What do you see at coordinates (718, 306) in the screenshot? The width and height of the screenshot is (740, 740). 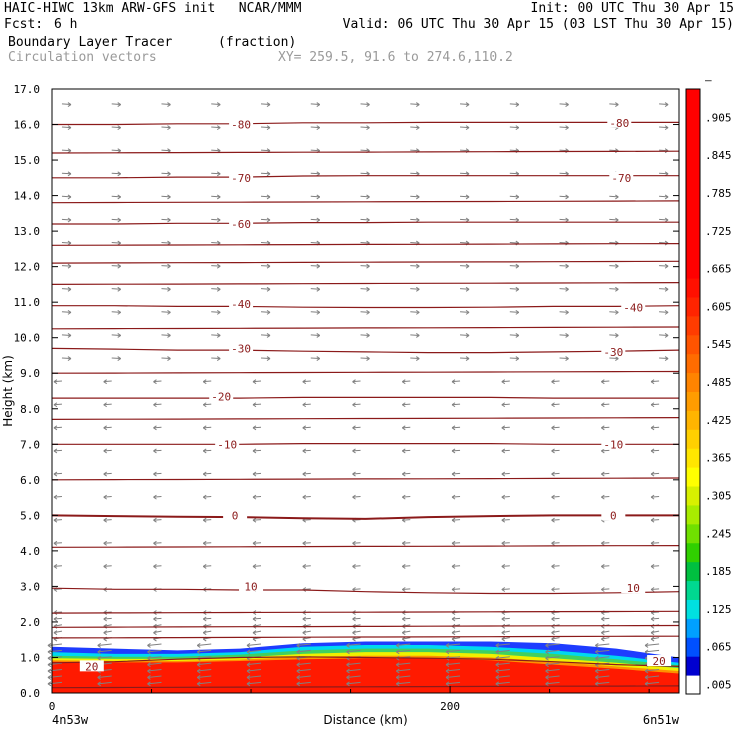 I see `colorbar-label: .605` at bounding box center [718, 306].